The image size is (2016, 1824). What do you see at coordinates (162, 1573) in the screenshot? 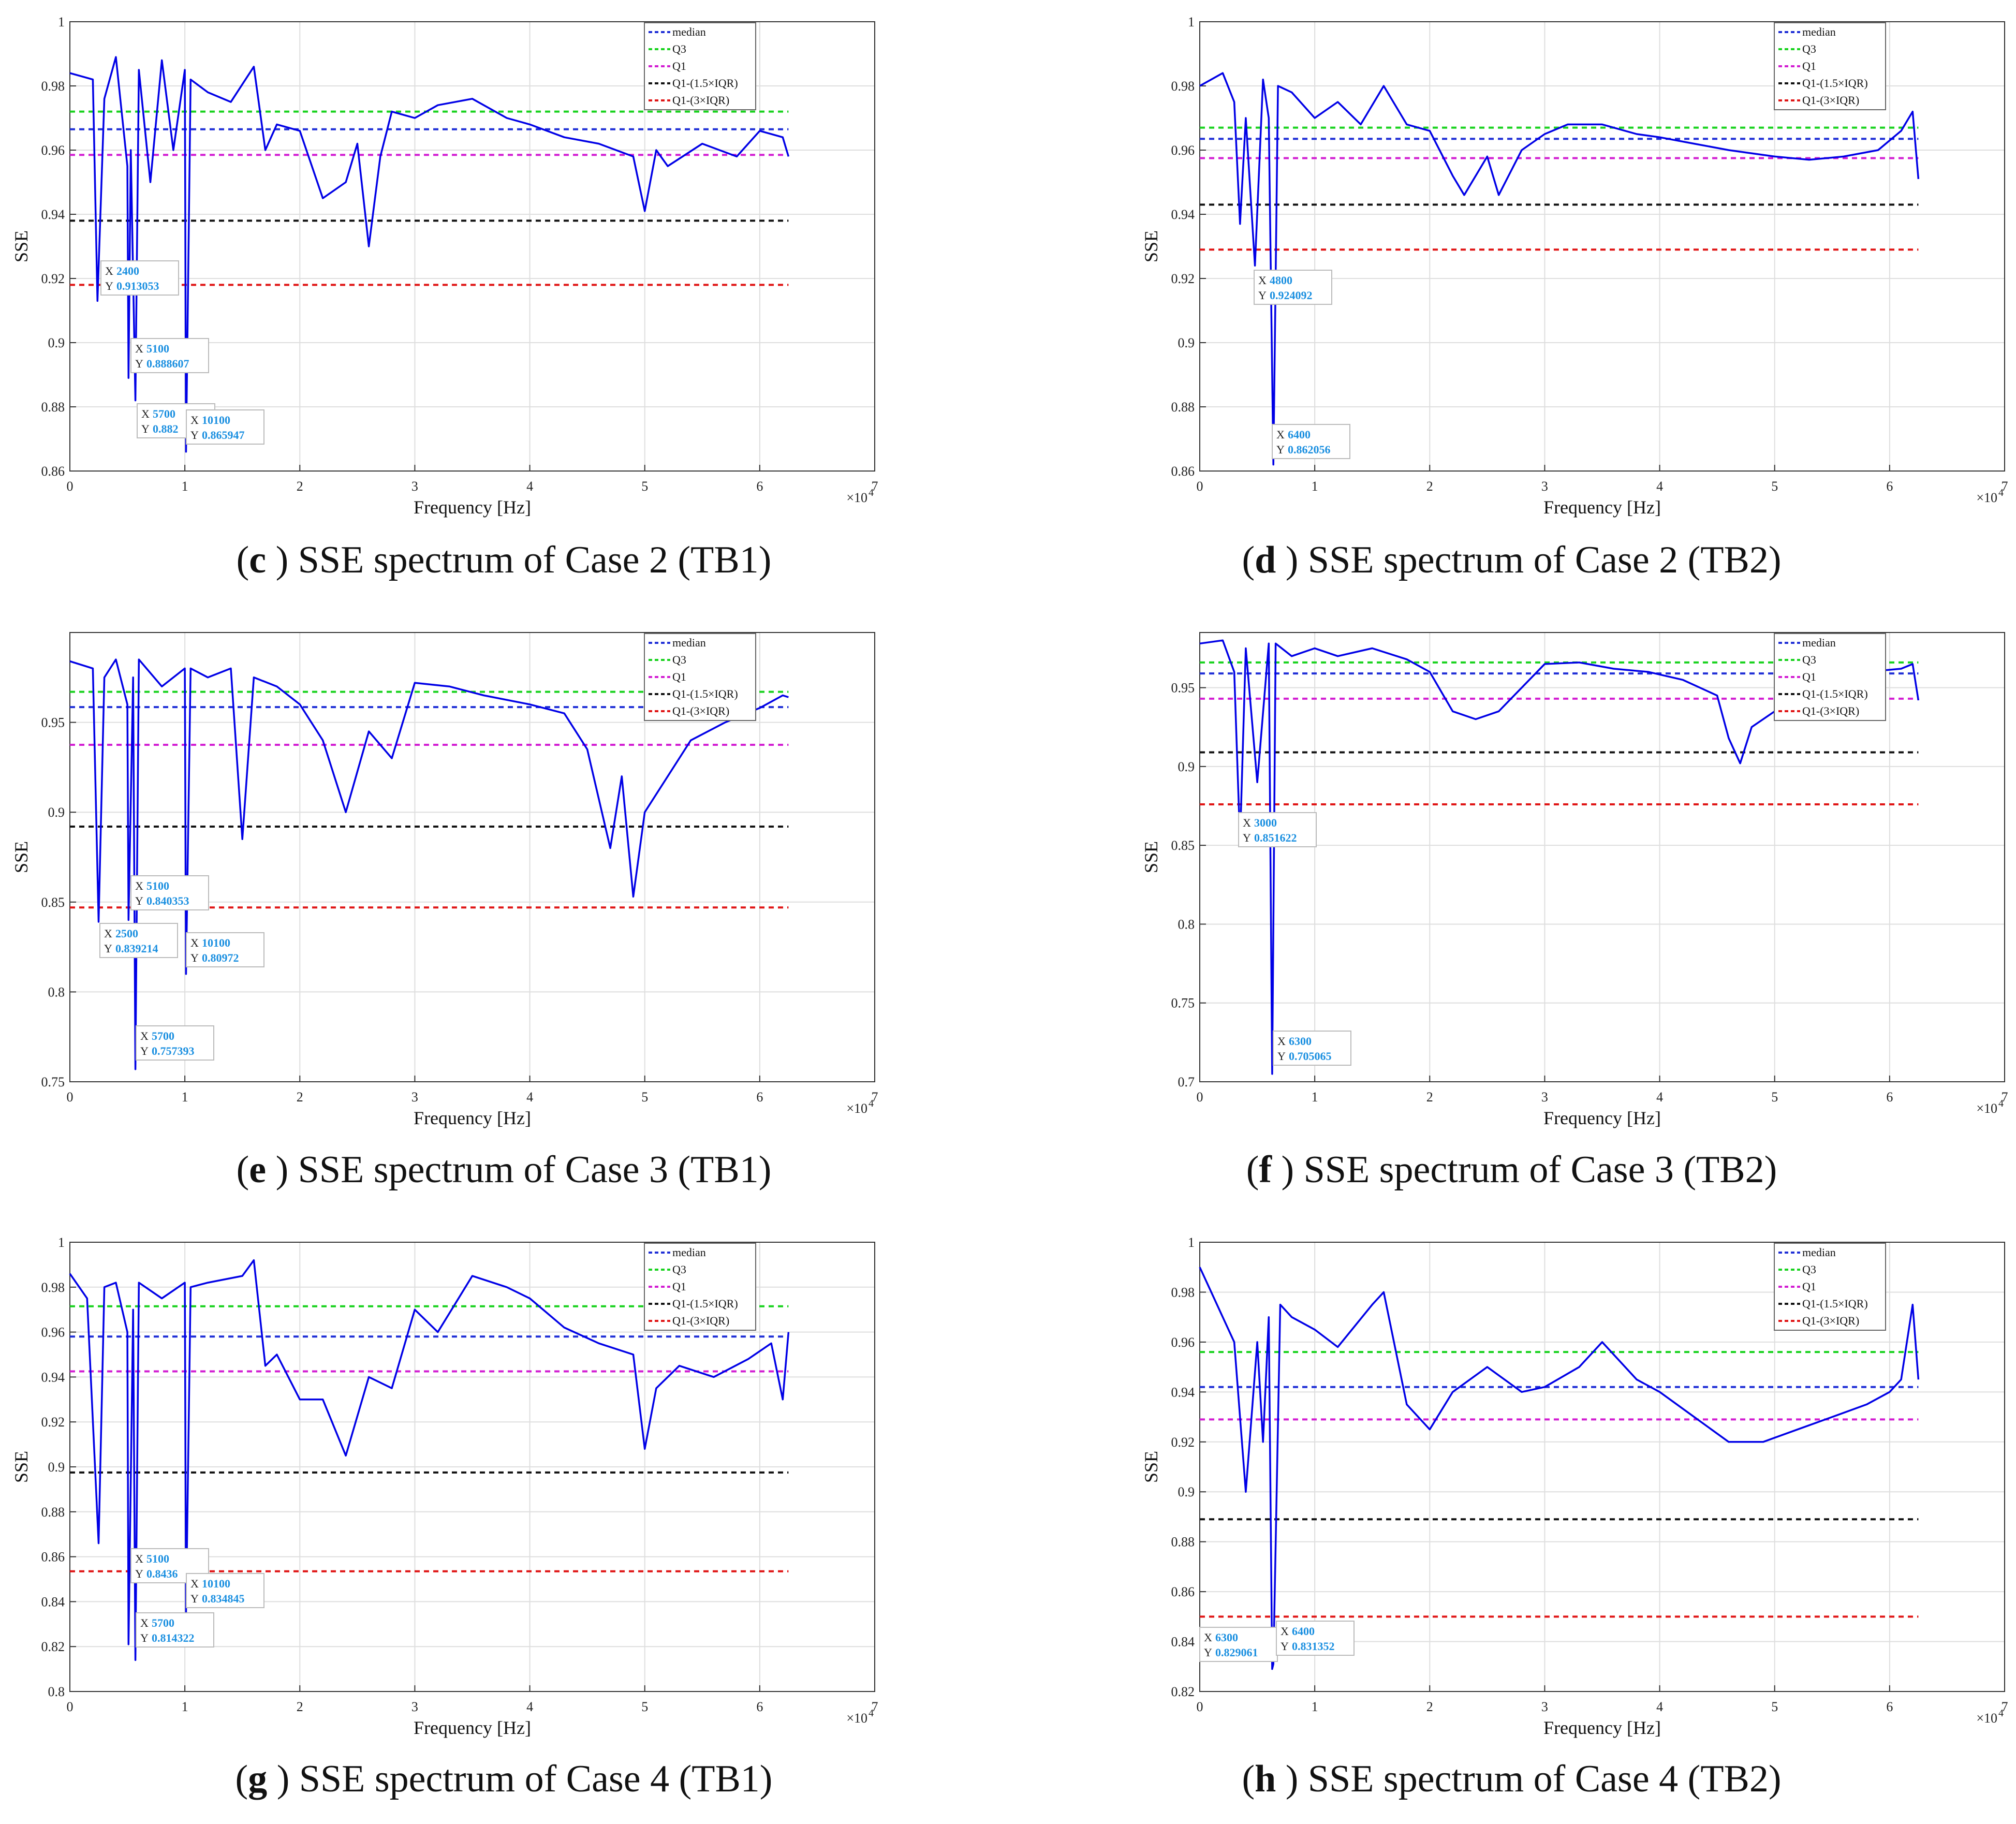
I see `data-tip-y-value: 0.8436` at bounding box center [162, 1573].